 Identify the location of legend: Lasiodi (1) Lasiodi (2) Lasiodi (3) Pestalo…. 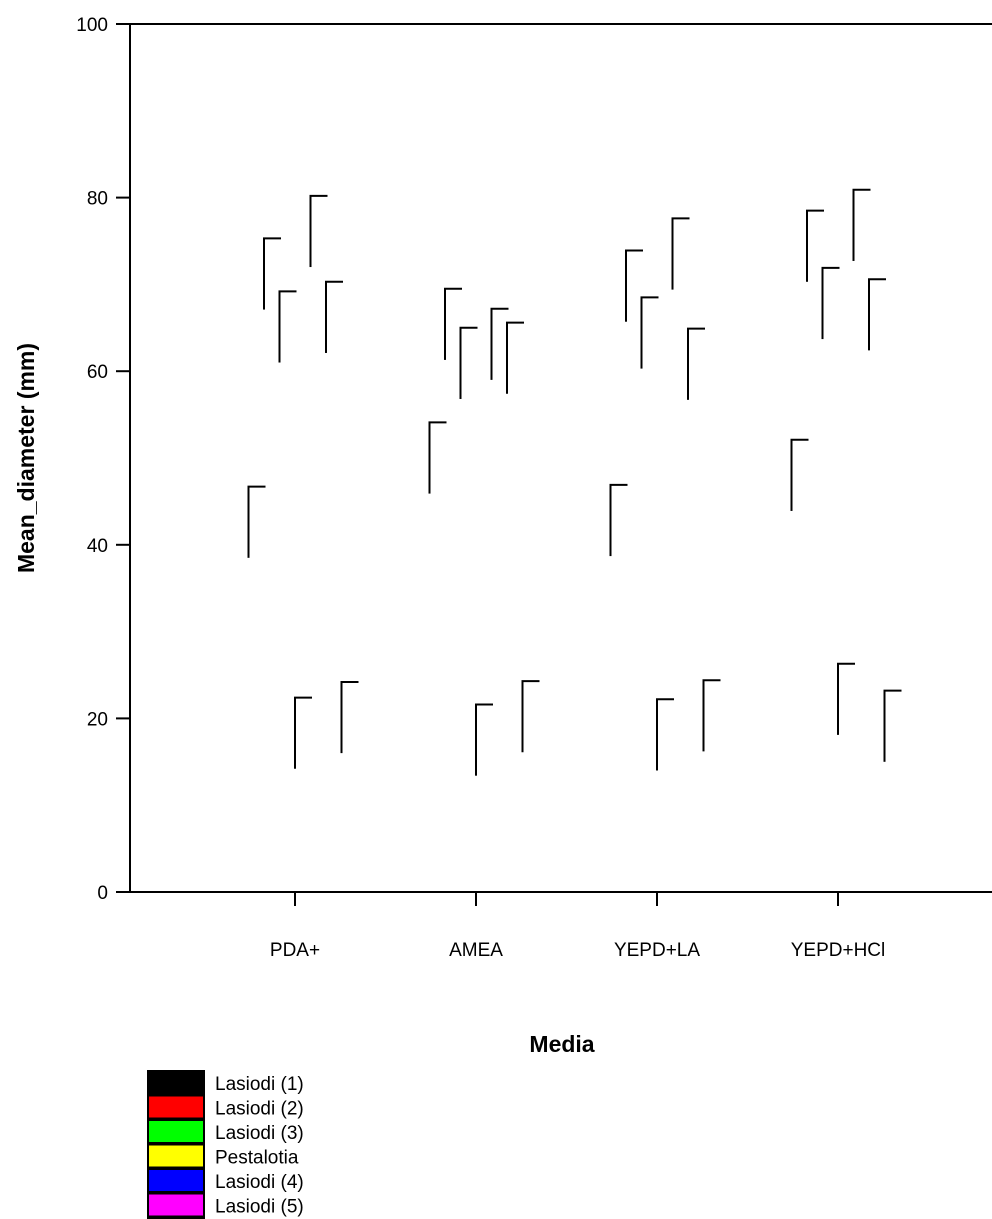
(225, 1144).